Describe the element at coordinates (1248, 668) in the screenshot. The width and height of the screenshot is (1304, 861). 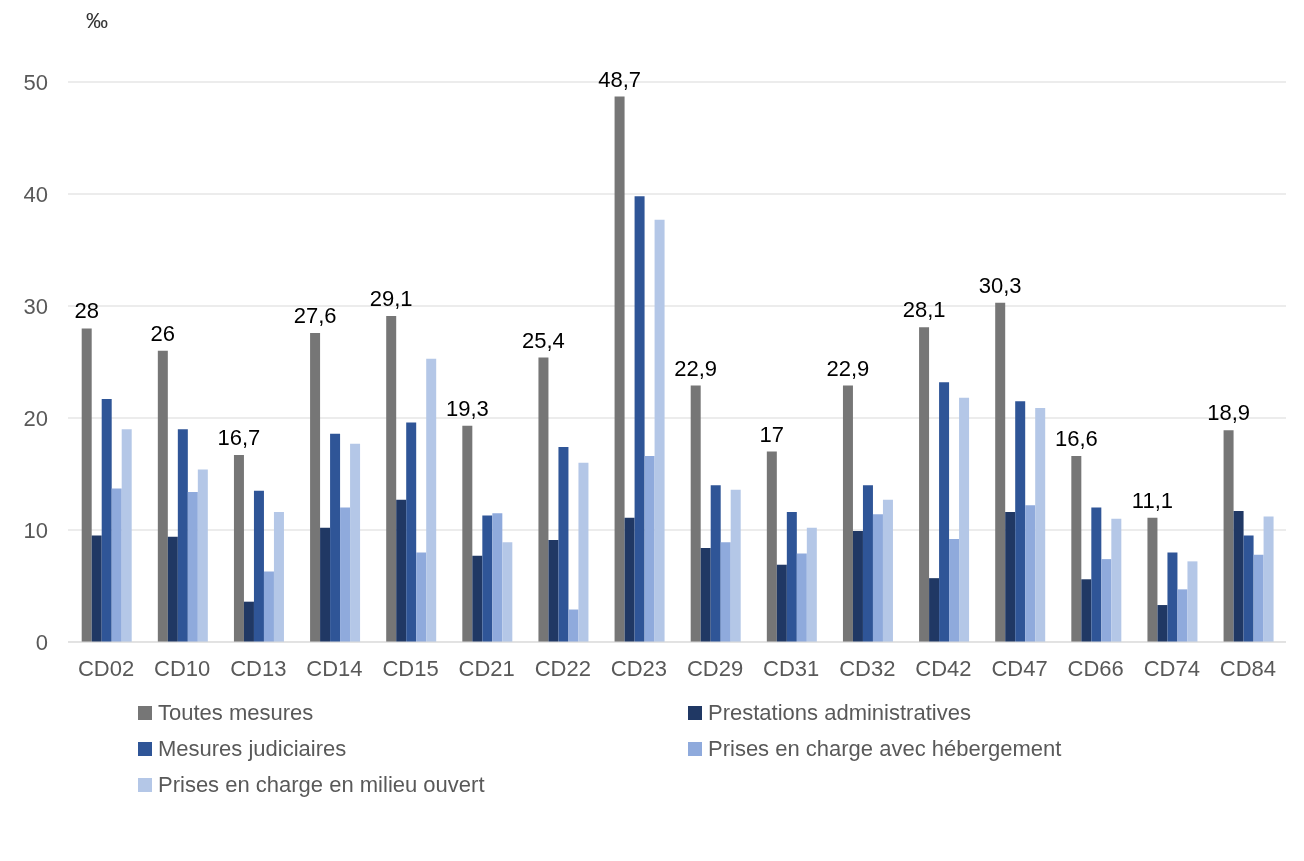
I see `x-tick-label: CD84` at that location.